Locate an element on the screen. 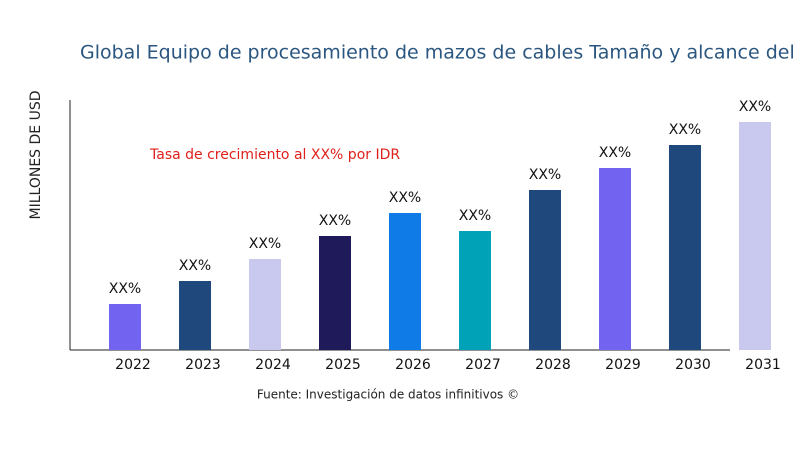 The image size is (800, 450). x-tick-label: 2031 is located at coordinates (763, 365).